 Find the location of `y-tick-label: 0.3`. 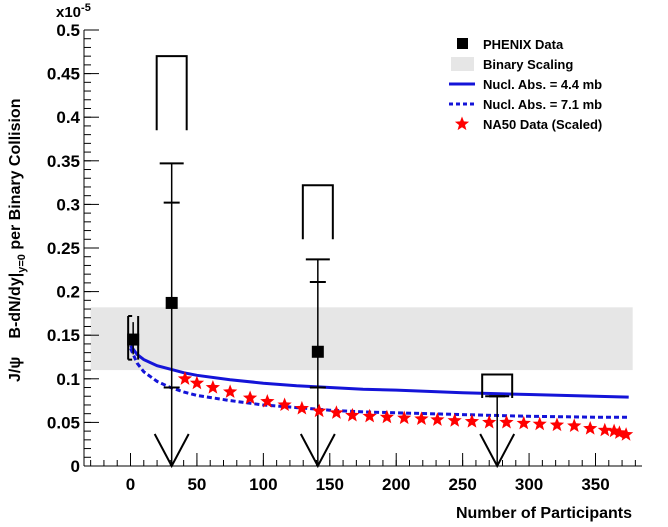

y-tick-label: 0.3 is located at coordinates (68, 204).